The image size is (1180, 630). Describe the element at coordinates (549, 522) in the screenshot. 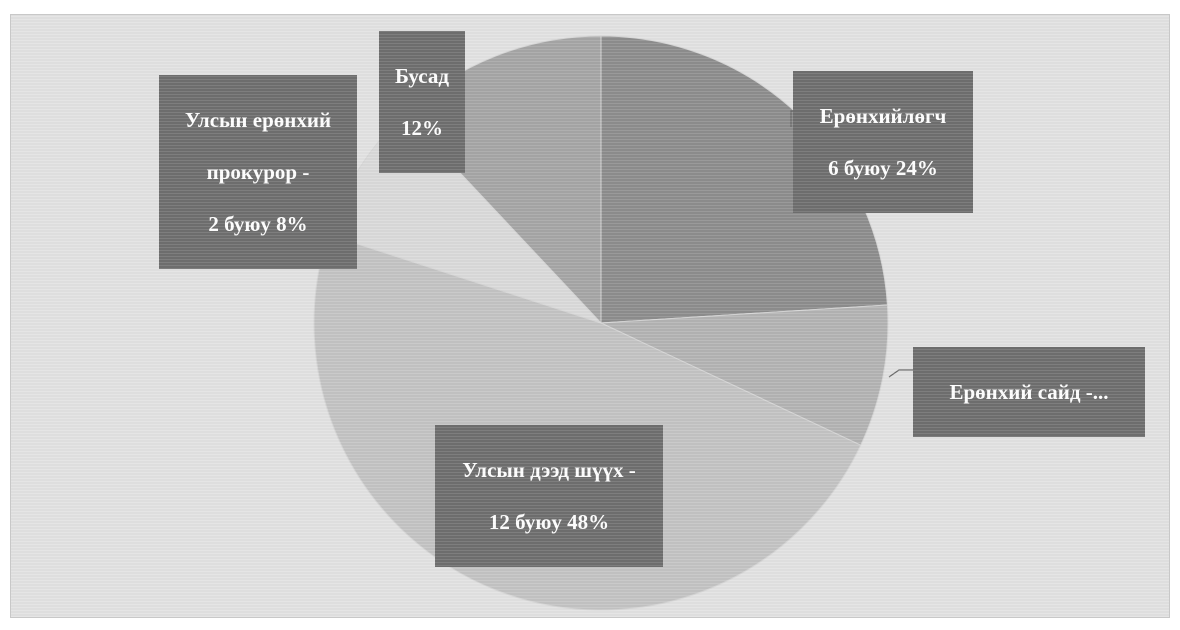

I see `data-label-supreme-court-line2: 12 буюу 48%` at that location.